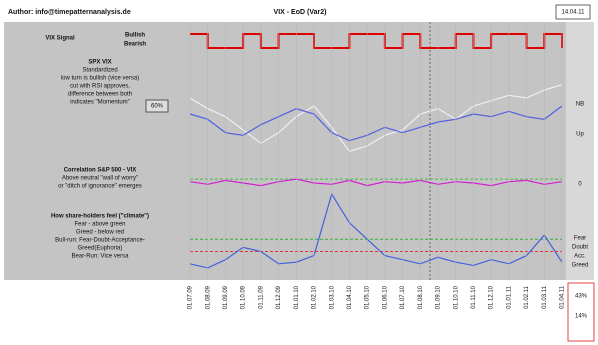 Image resolution: width=598 pixels, height=345 pixels. What do you see at coordinates (99, 71) in the screenshot?
I see `panel-subtitle: Standardized` at bounding box center [99, 71].